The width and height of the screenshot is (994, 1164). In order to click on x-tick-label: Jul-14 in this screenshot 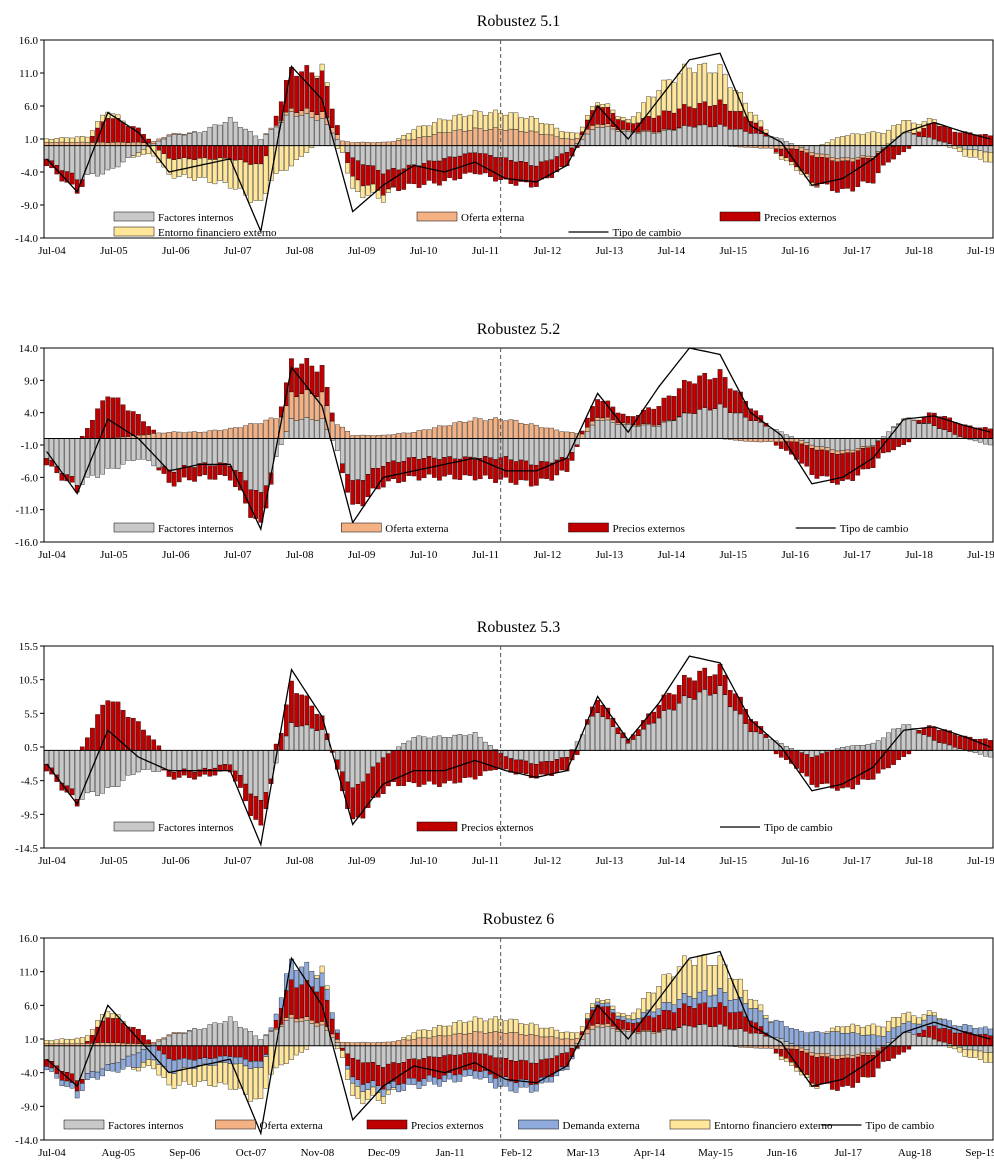, I will do `click(672, 251)`.